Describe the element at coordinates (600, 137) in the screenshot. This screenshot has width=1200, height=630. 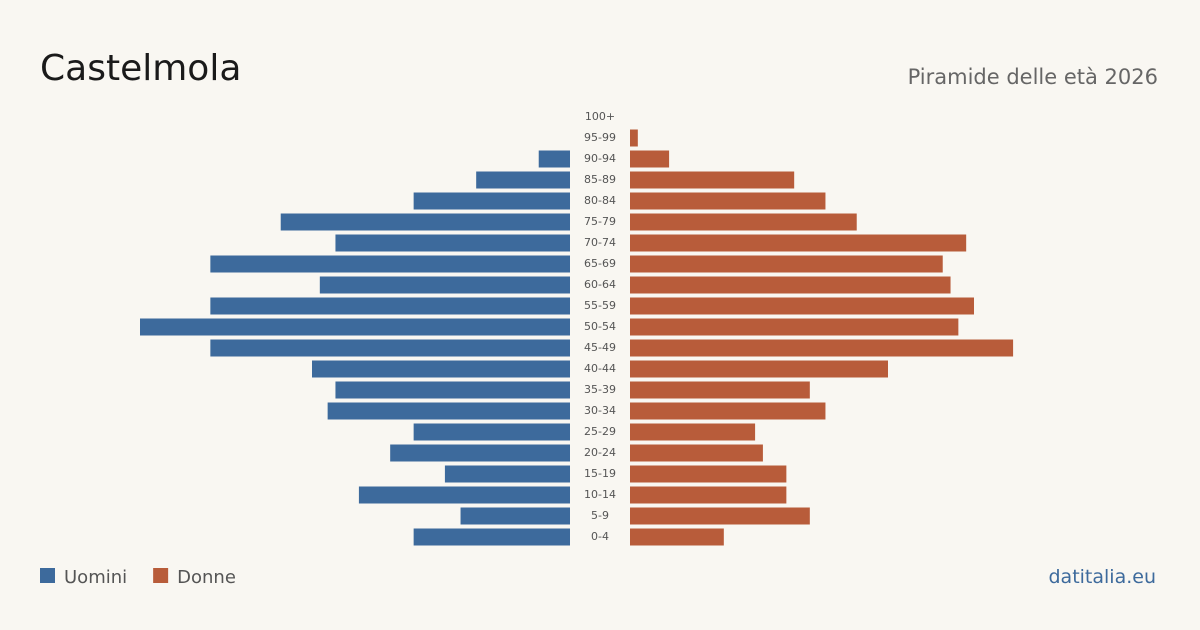
I see `age-label: 95-99` at that location.